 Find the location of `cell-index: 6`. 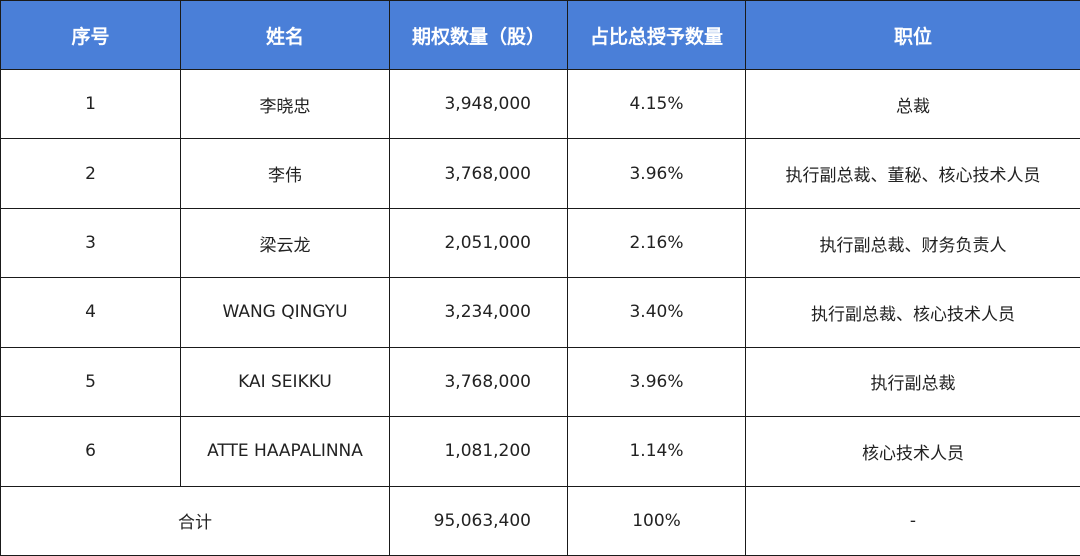

cell-index: 6 is located at coordinates (90, 451).